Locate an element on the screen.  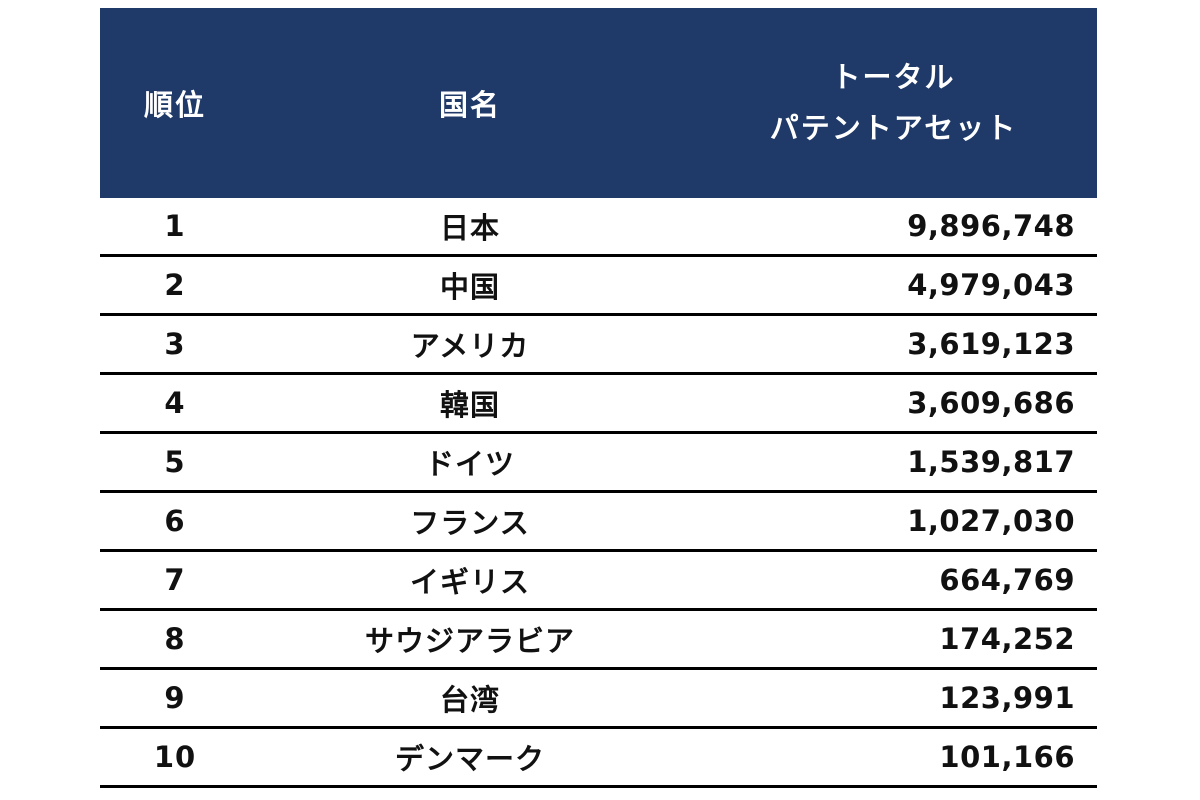
rank-cell: 1 is located at coordinates (175, 226).